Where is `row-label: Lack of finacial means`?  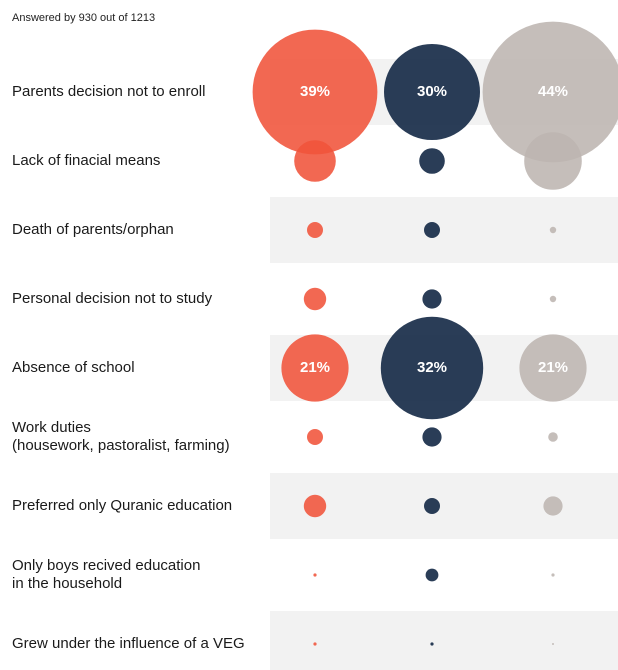
row-label: Lack of finacial means is located at coordinates (86, 160).